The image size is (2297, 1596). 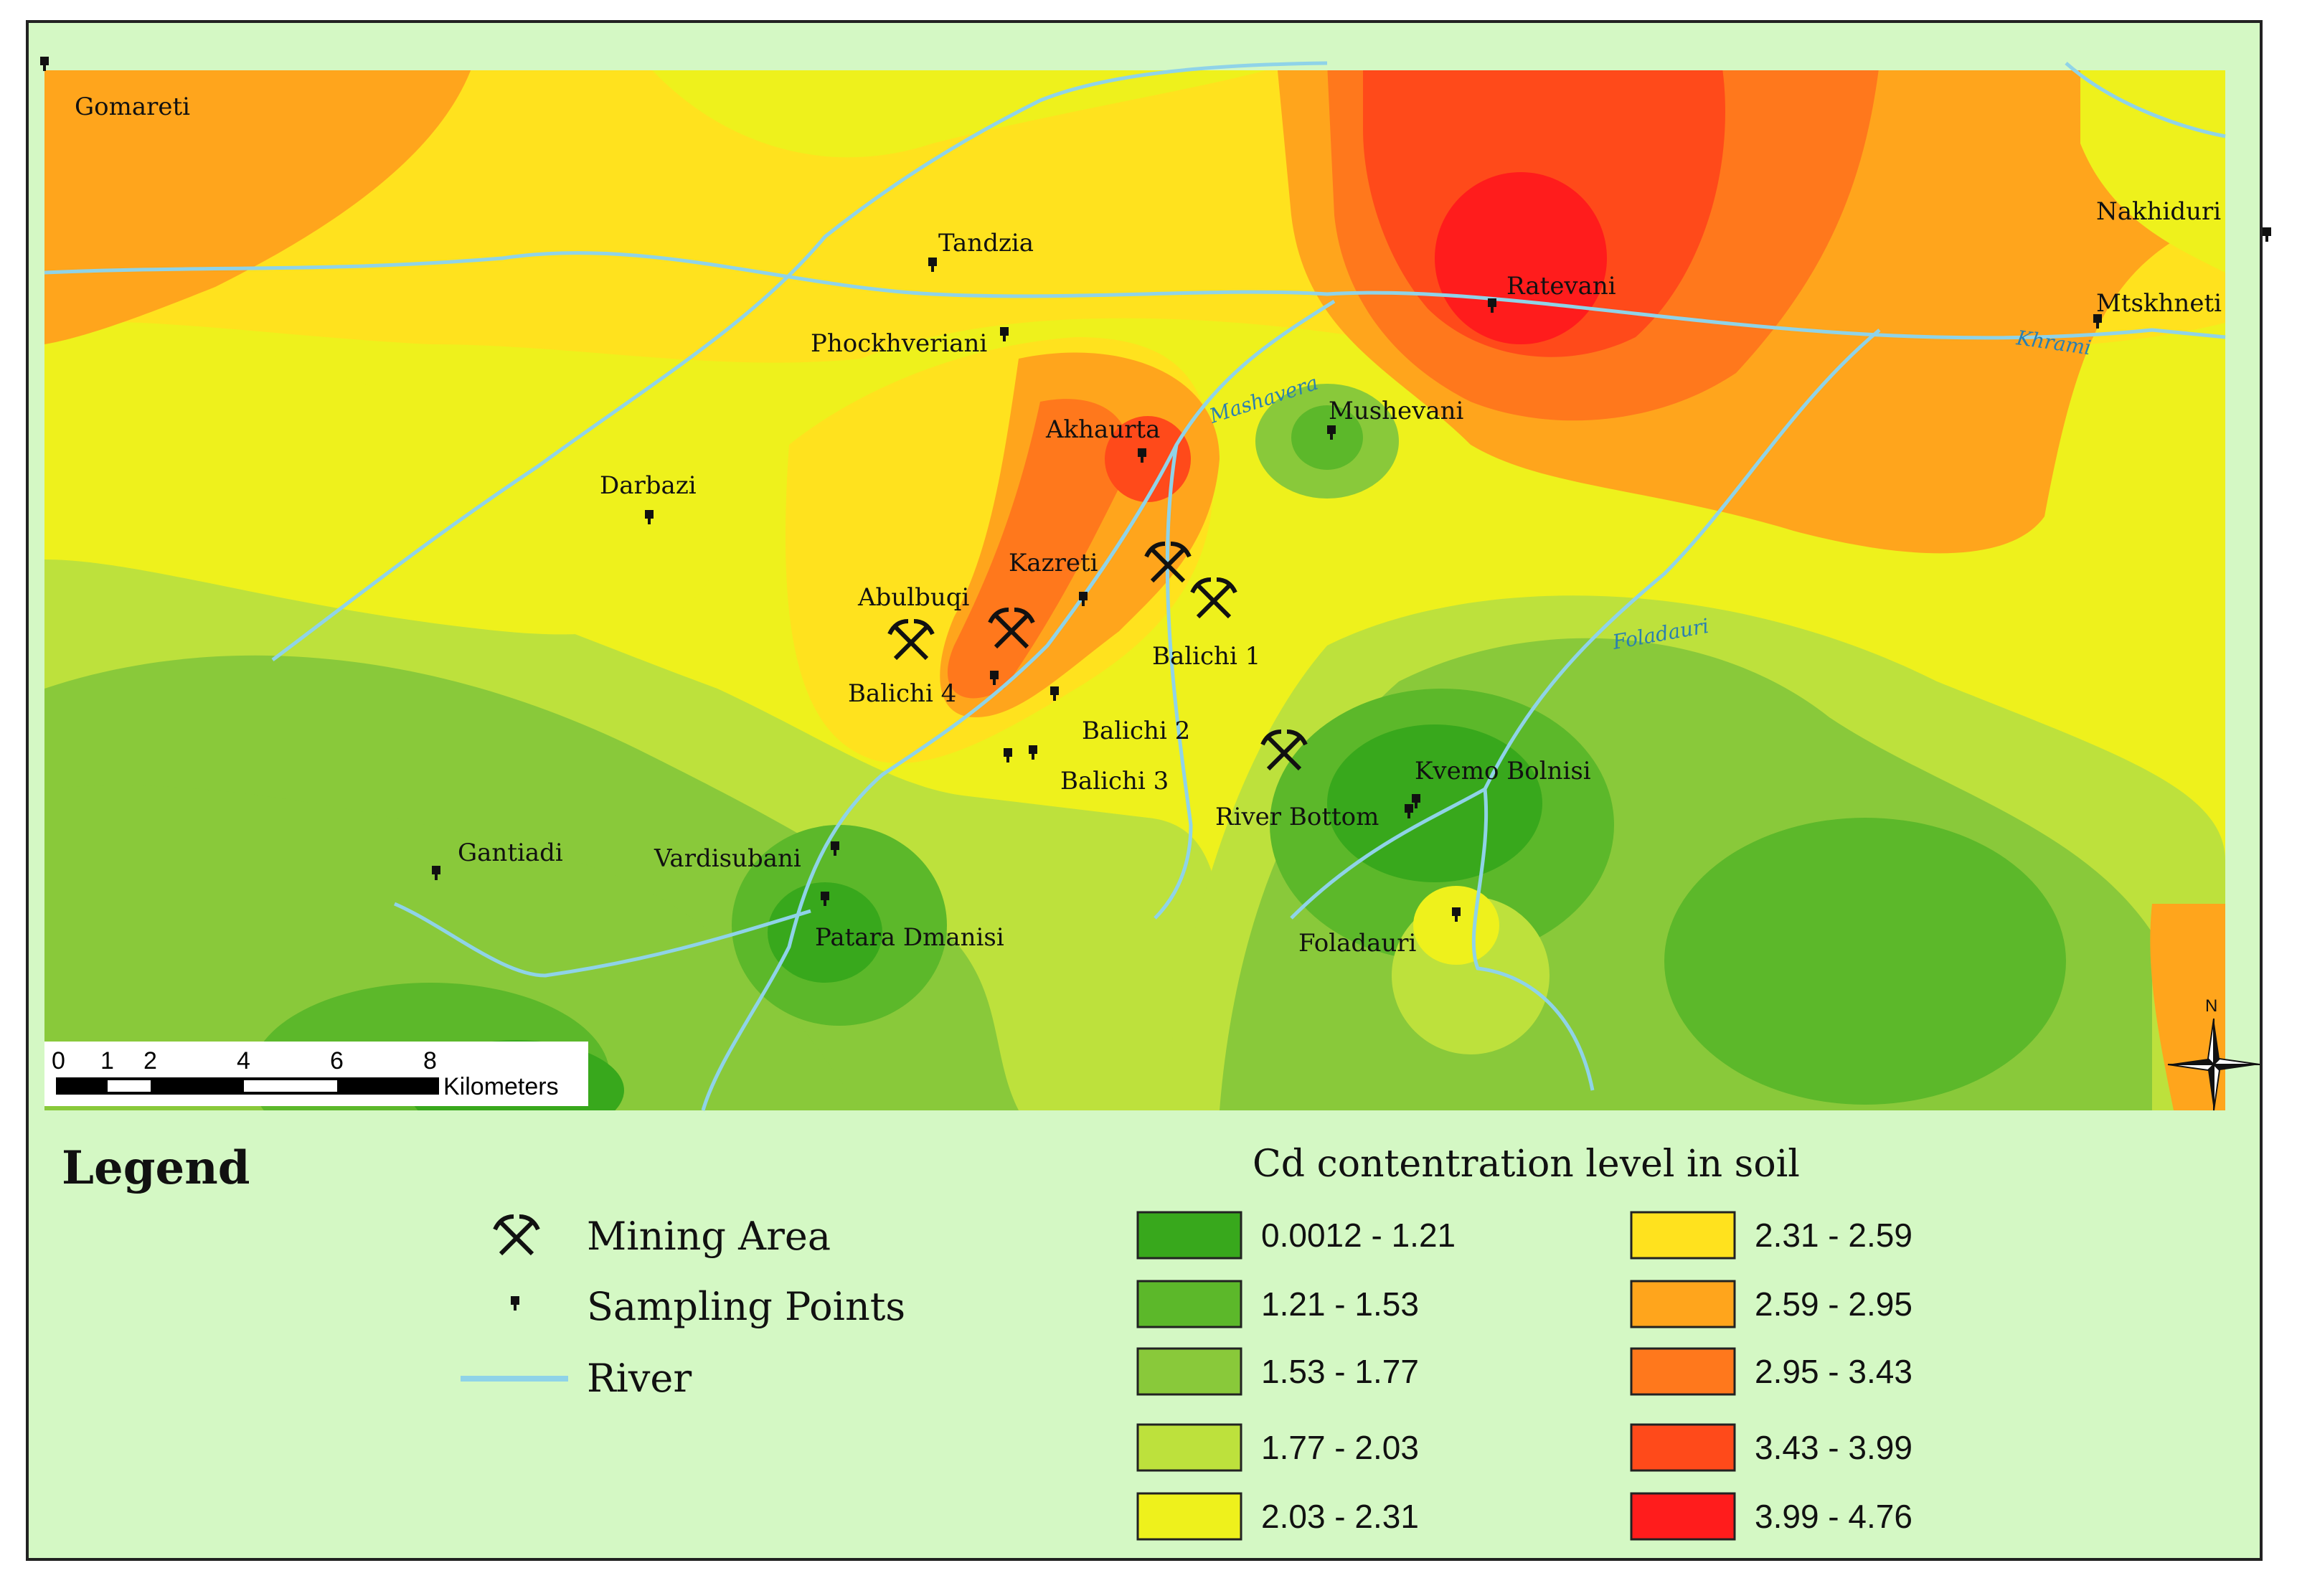 I want to click on cd-class-label: 2.03 - 2.31, so click(x=1340, y=1516).